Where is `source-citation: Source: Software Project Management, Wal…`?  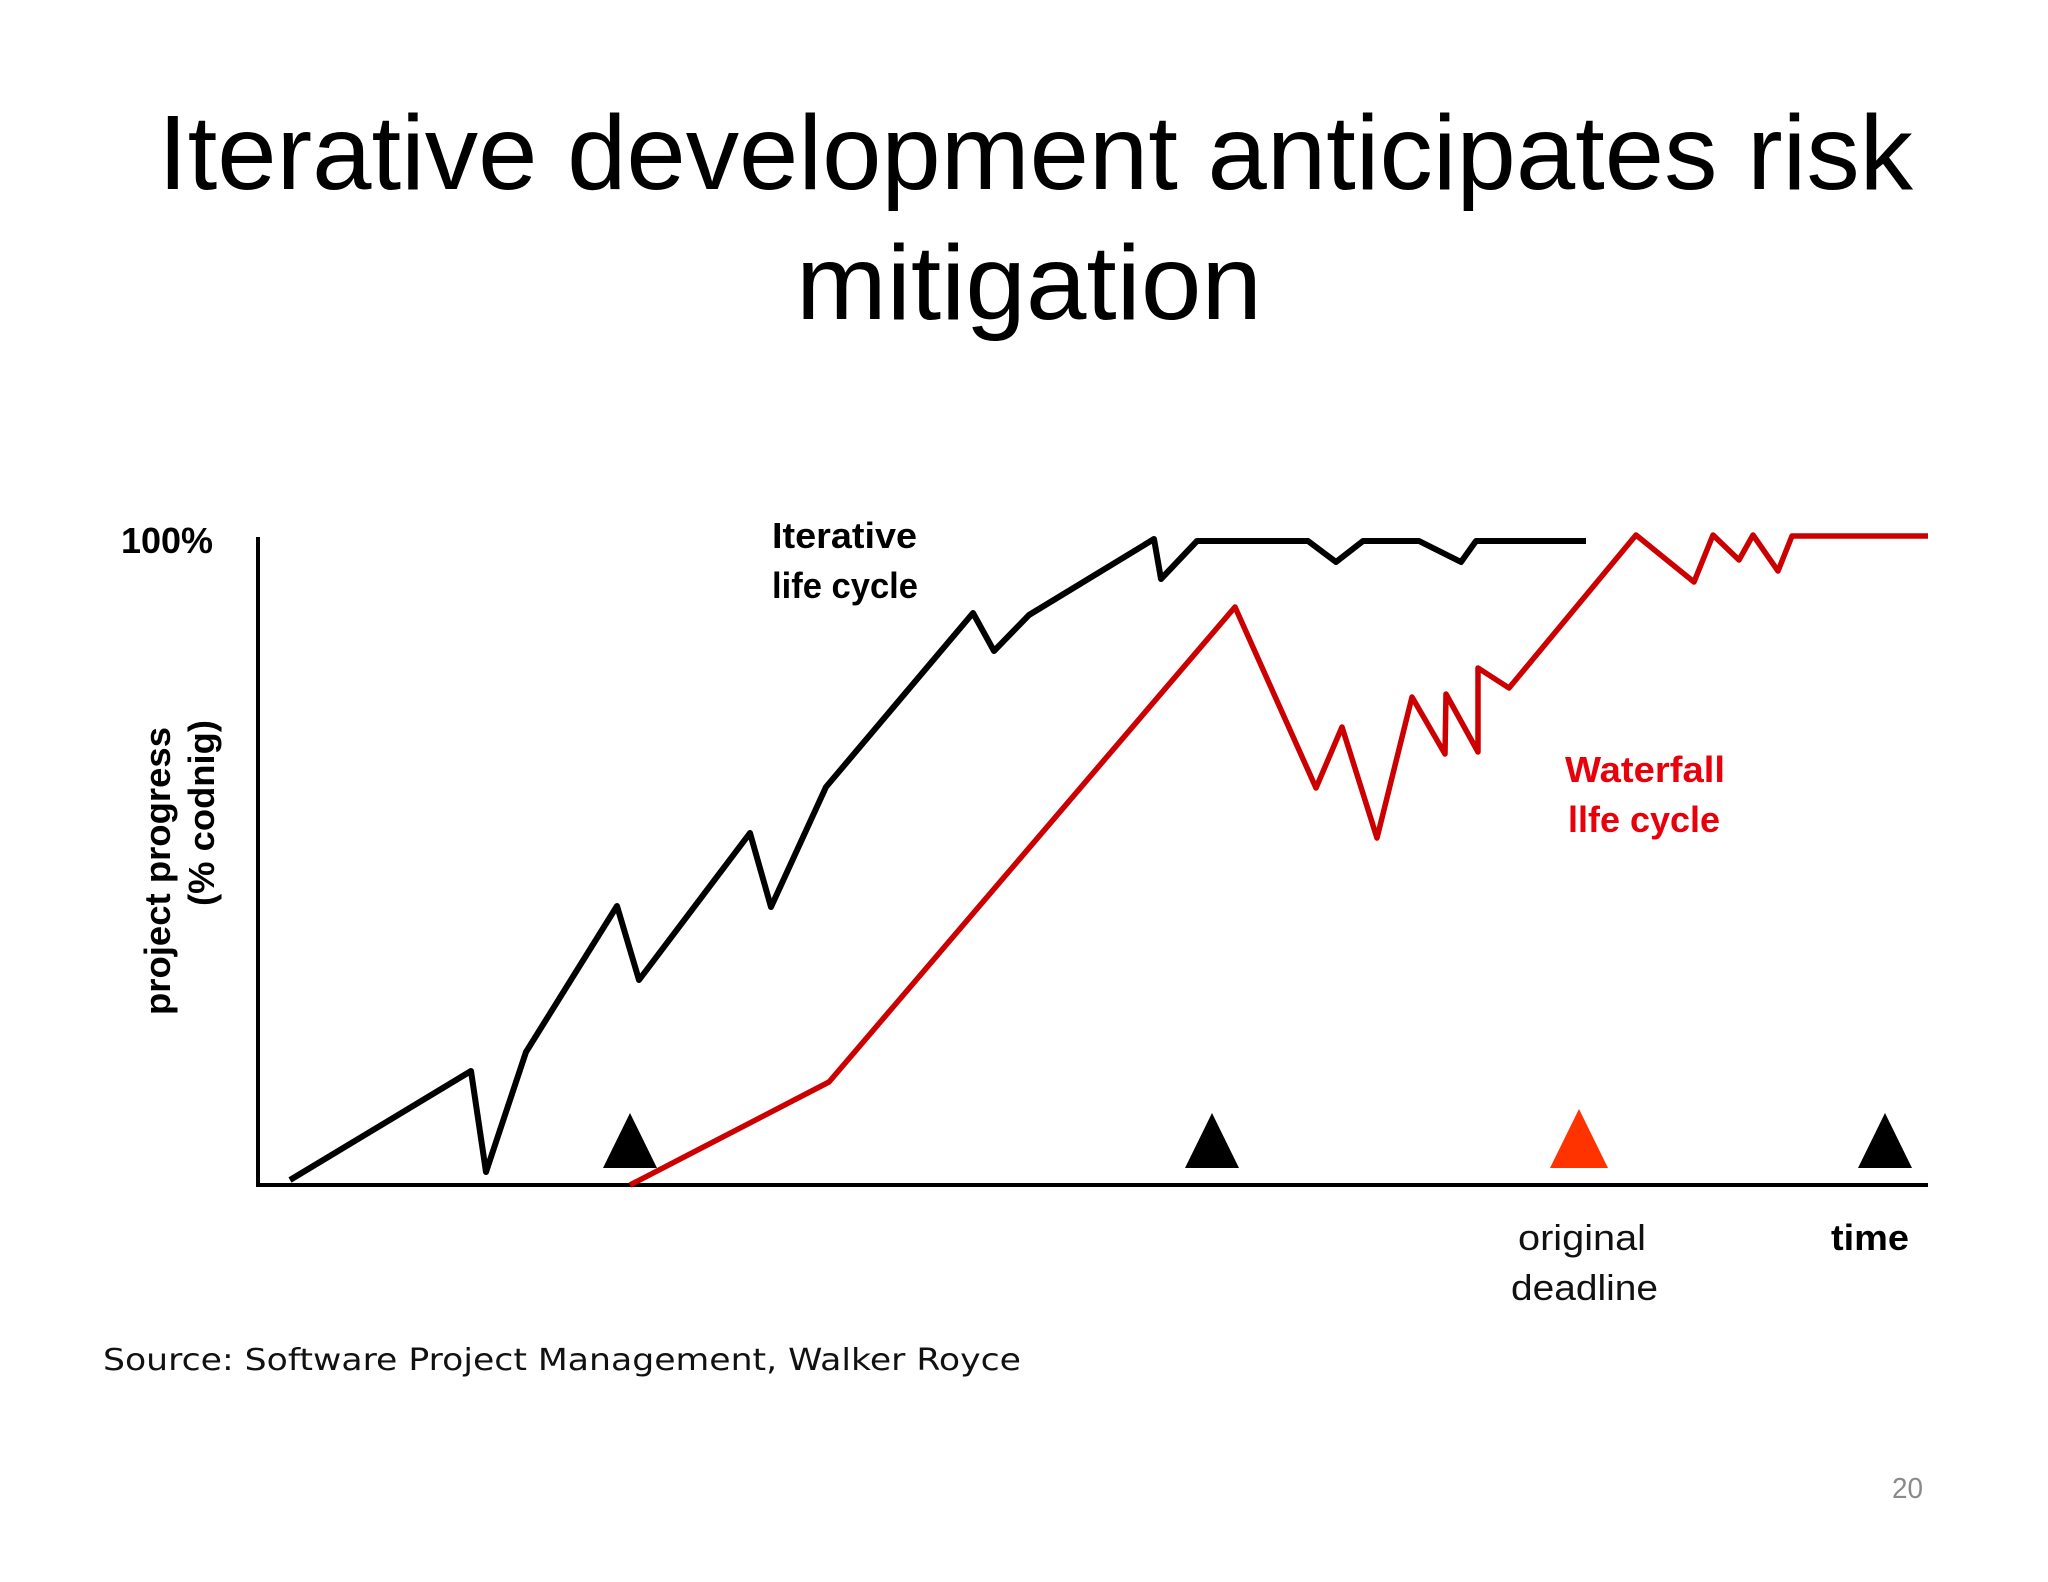 source-citation: Source: Software Project Management, Wal… is located at coordinates (562, 1360).